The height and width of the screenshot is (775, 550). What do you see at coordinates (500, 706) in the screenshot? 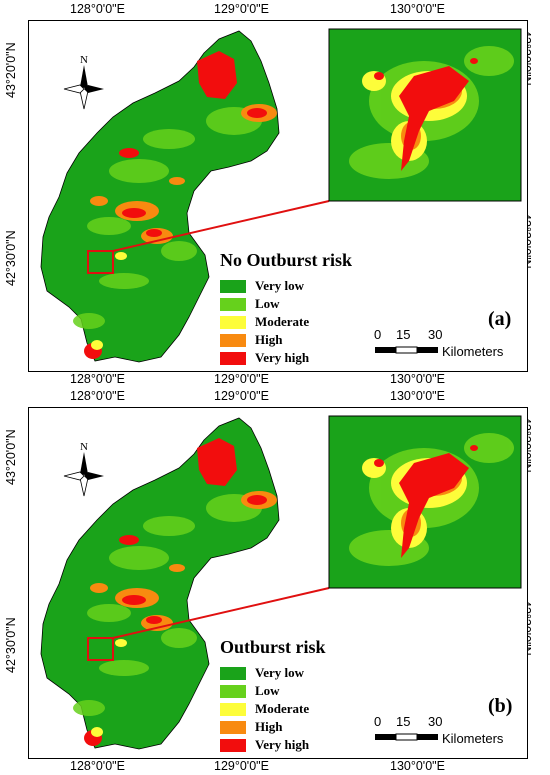
I see `panel-label: (b)` at bounding box center [500, 706].